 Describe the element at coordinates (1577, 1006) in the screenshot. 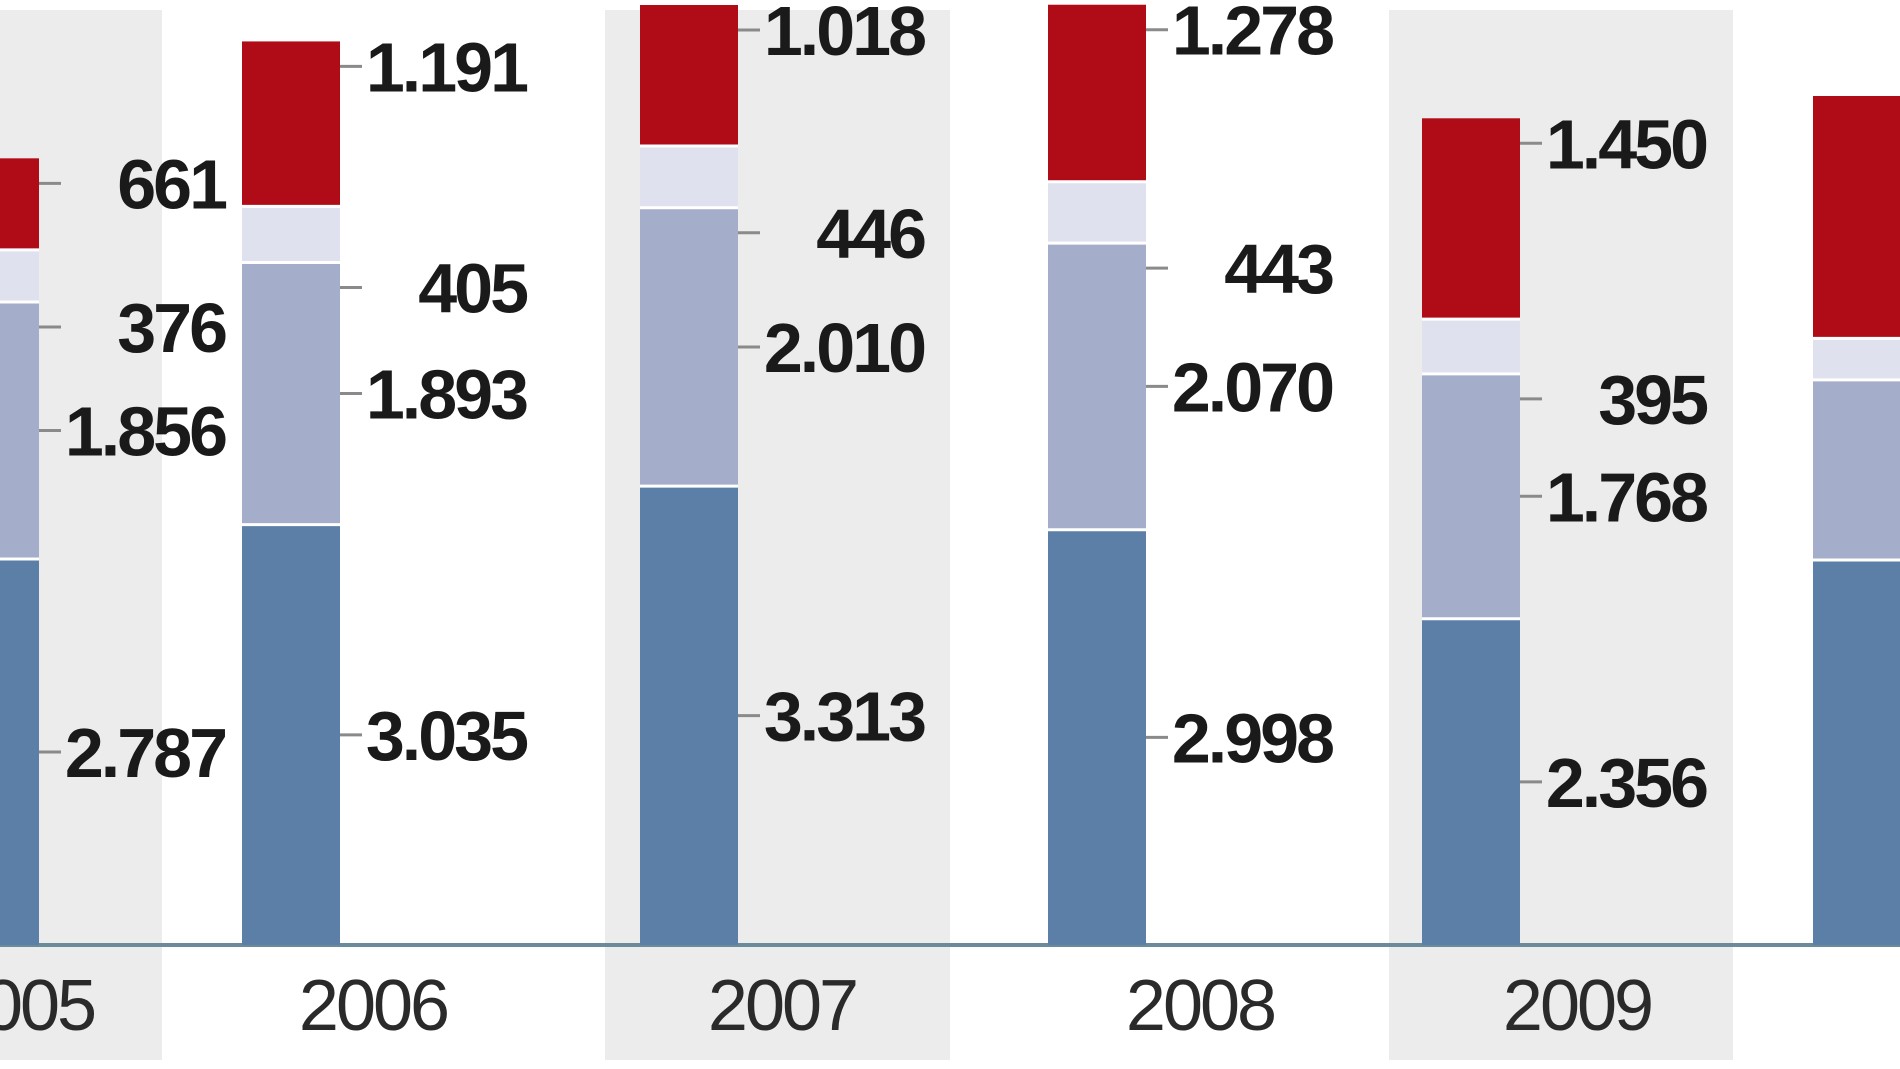

I see `year-label-2009: 2009` at that location.